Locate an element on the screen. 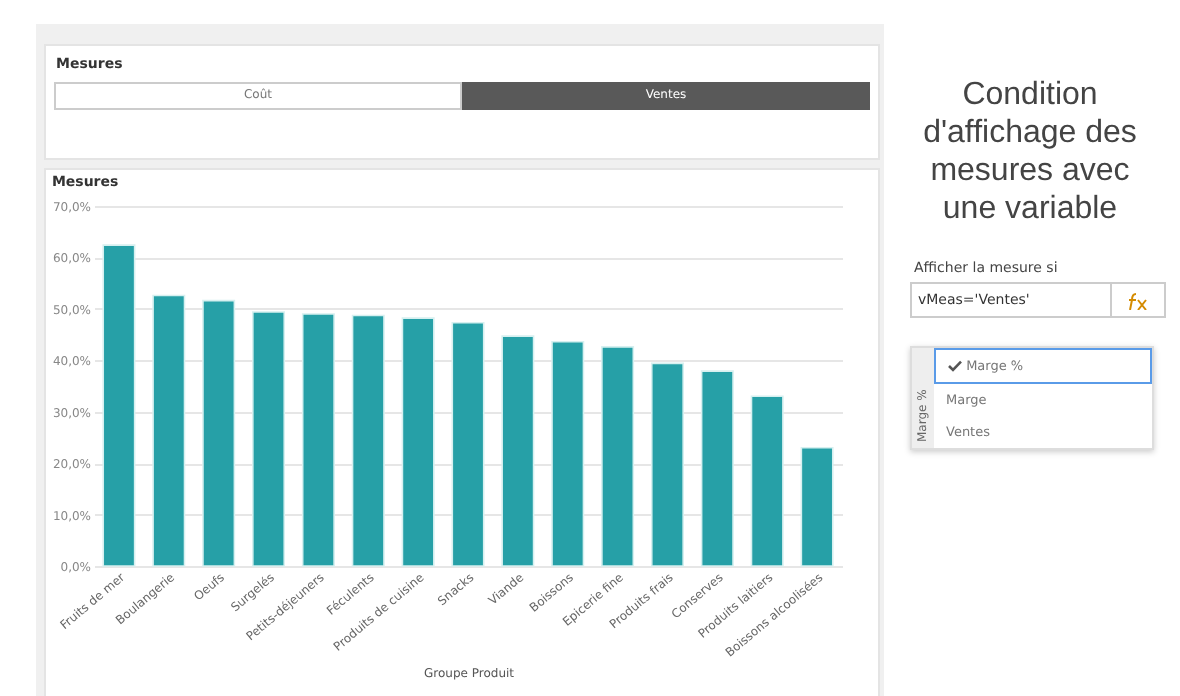 The width and height of the screenshot is (1180, 696). text: Condition d'affichage des mesures avec une variable is located at coordinates (1030, 152).